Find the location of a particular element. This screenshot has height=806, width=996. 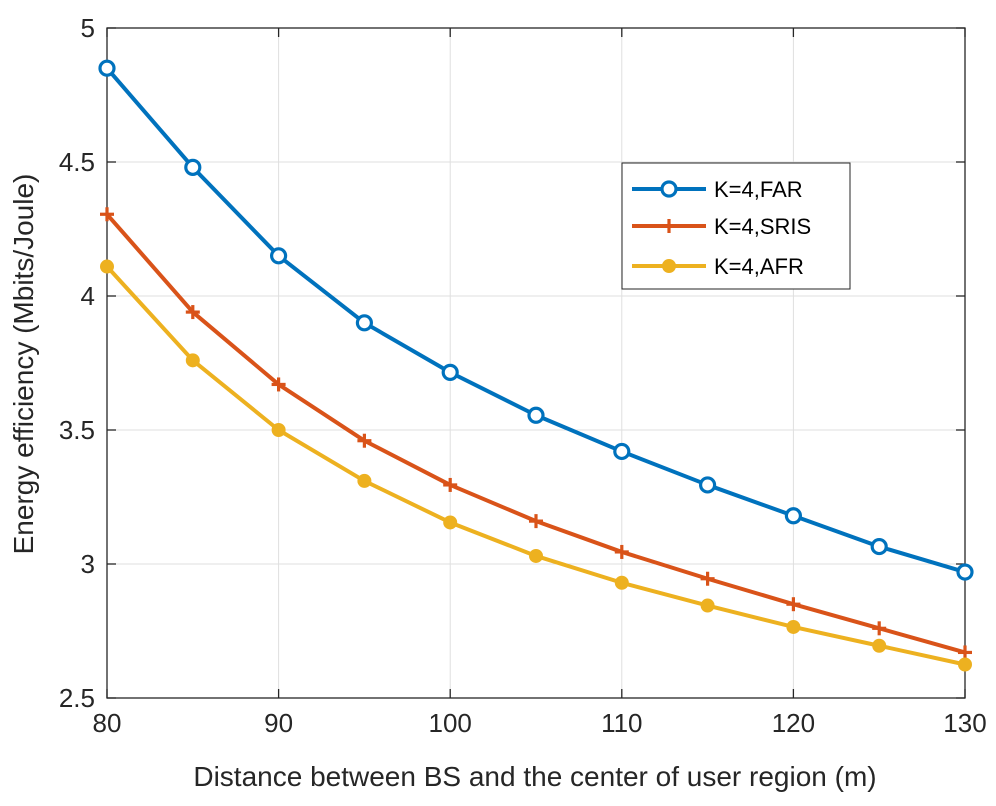

y-axis-title: Energy efficiency (Mbits/Joule) is located at coordinates (23, 364).